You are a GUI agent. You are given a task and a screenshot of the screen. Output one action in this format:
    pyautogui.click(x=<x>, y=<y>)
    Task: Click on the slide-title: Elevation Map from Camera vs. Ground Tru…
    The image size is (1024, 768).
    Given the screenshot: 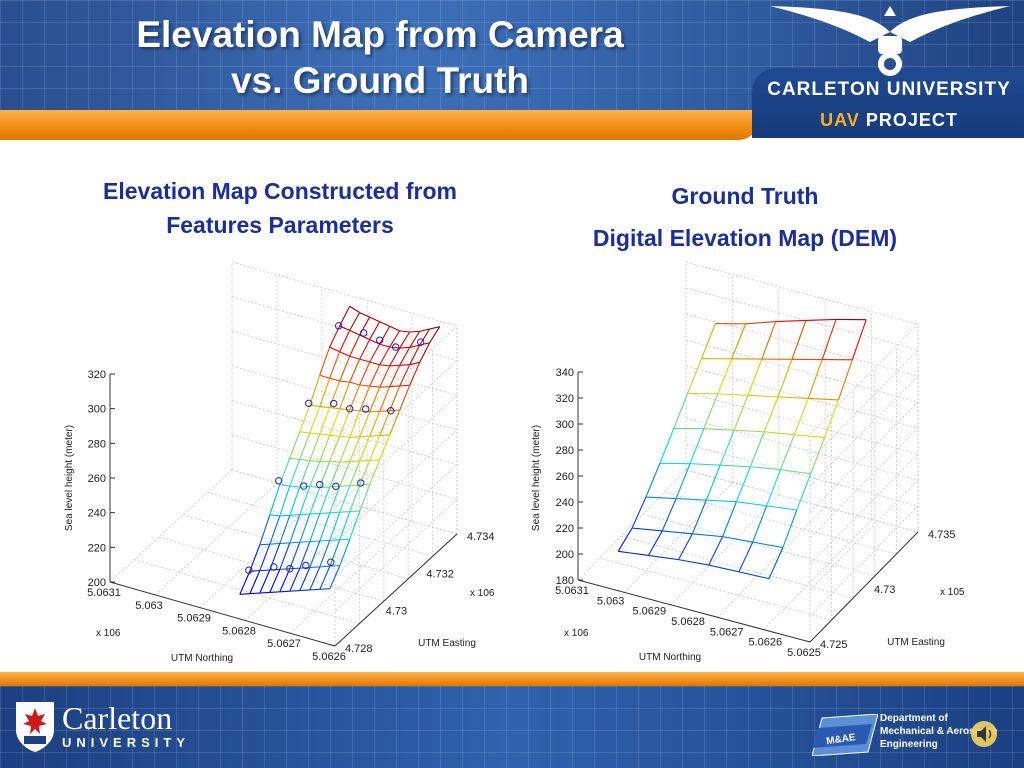 What is the action you would take?
    pyautogui.click(x=380, y=58)
    